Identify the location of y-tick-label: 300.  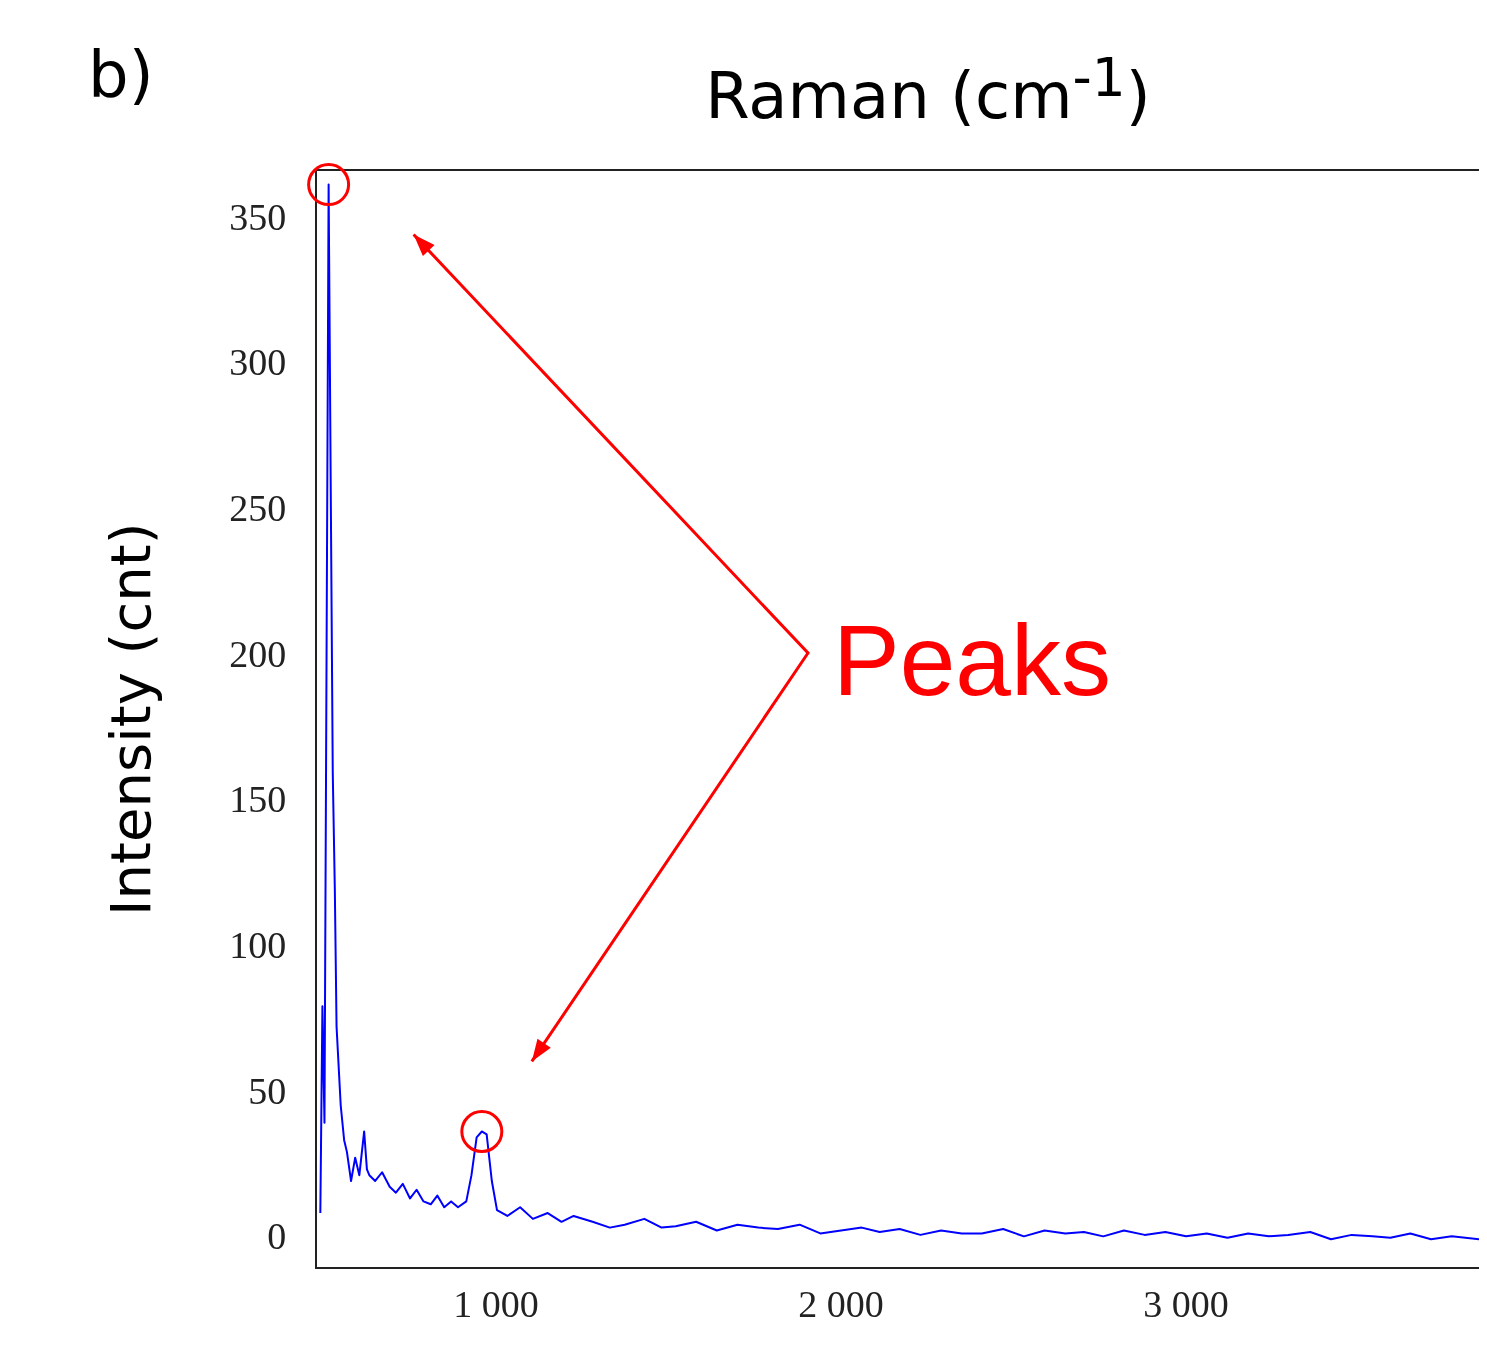
(258, 362).